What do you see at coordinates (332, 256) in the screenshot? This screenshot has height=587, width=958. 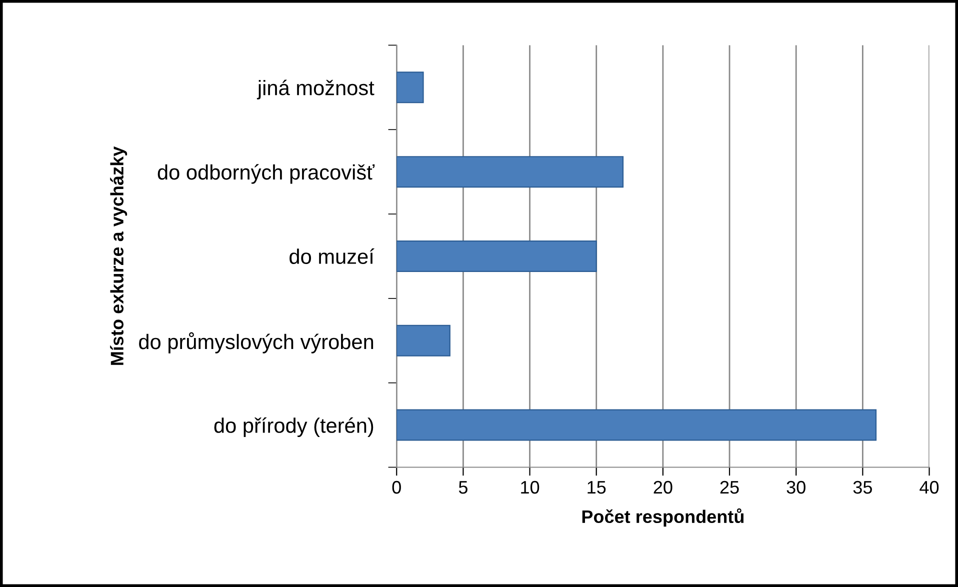 I see `y-tick-label: do muzeí` at bounding box center [332, 256].